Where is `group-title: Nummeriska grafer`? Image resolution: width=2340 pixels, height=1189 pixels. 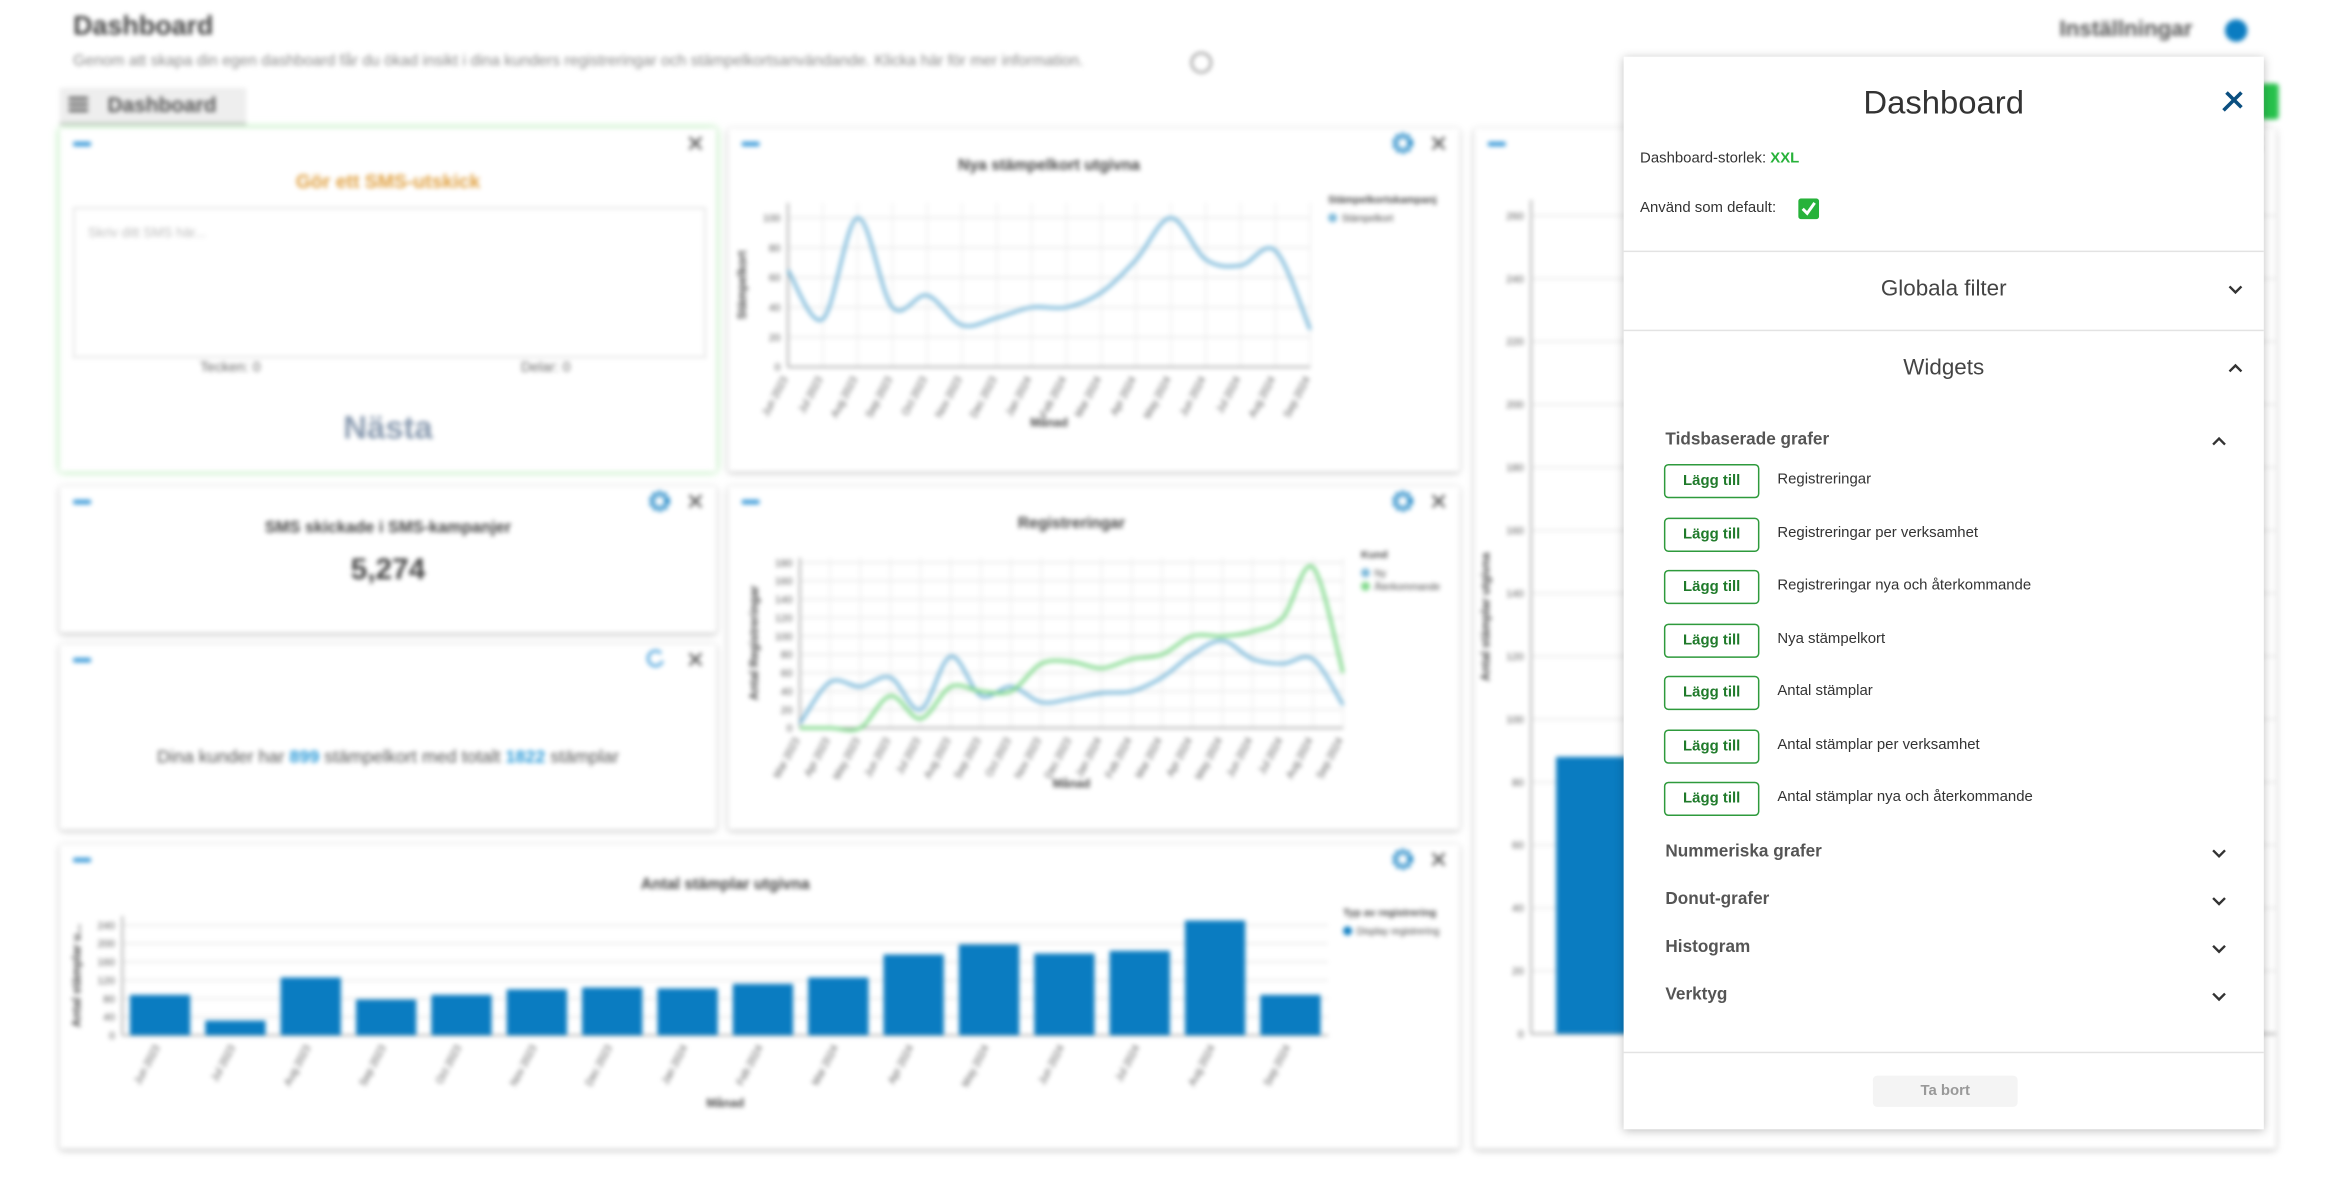
group-title: Nummeriska grafer is located at coordinates (1743, 851).